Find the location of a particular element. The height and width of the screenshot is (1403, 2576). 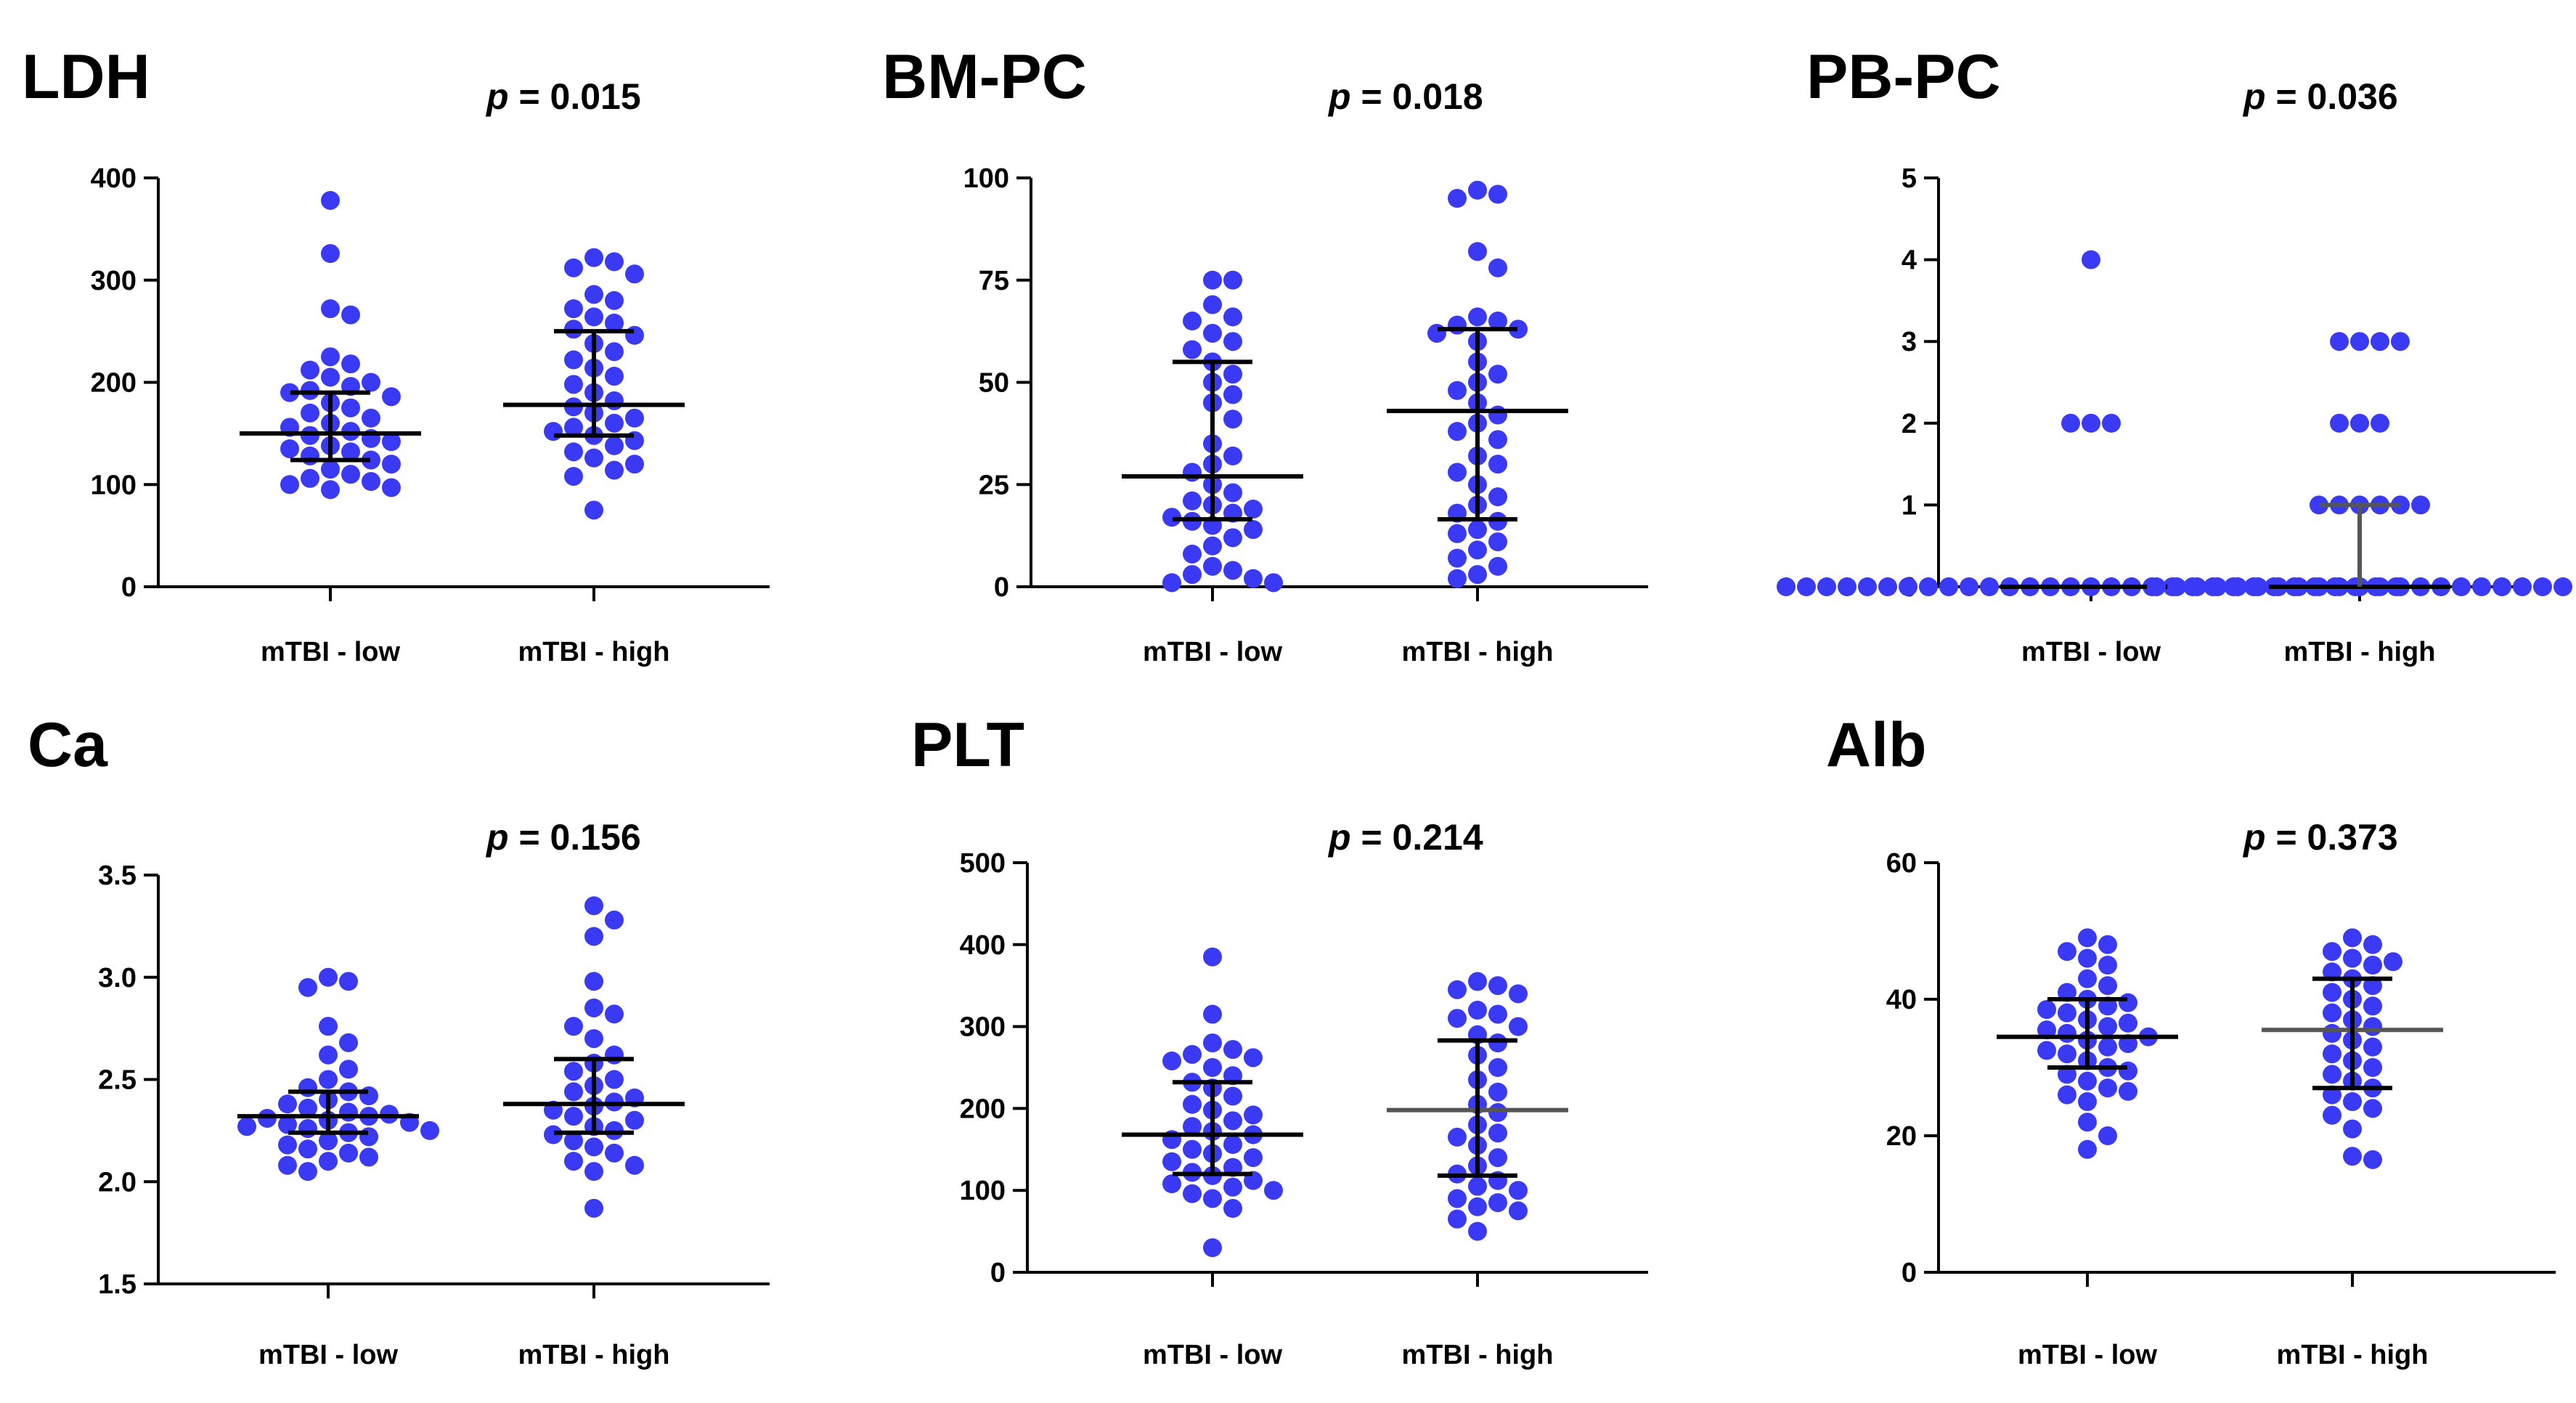

series-low is located at coordinates (1212, 431).